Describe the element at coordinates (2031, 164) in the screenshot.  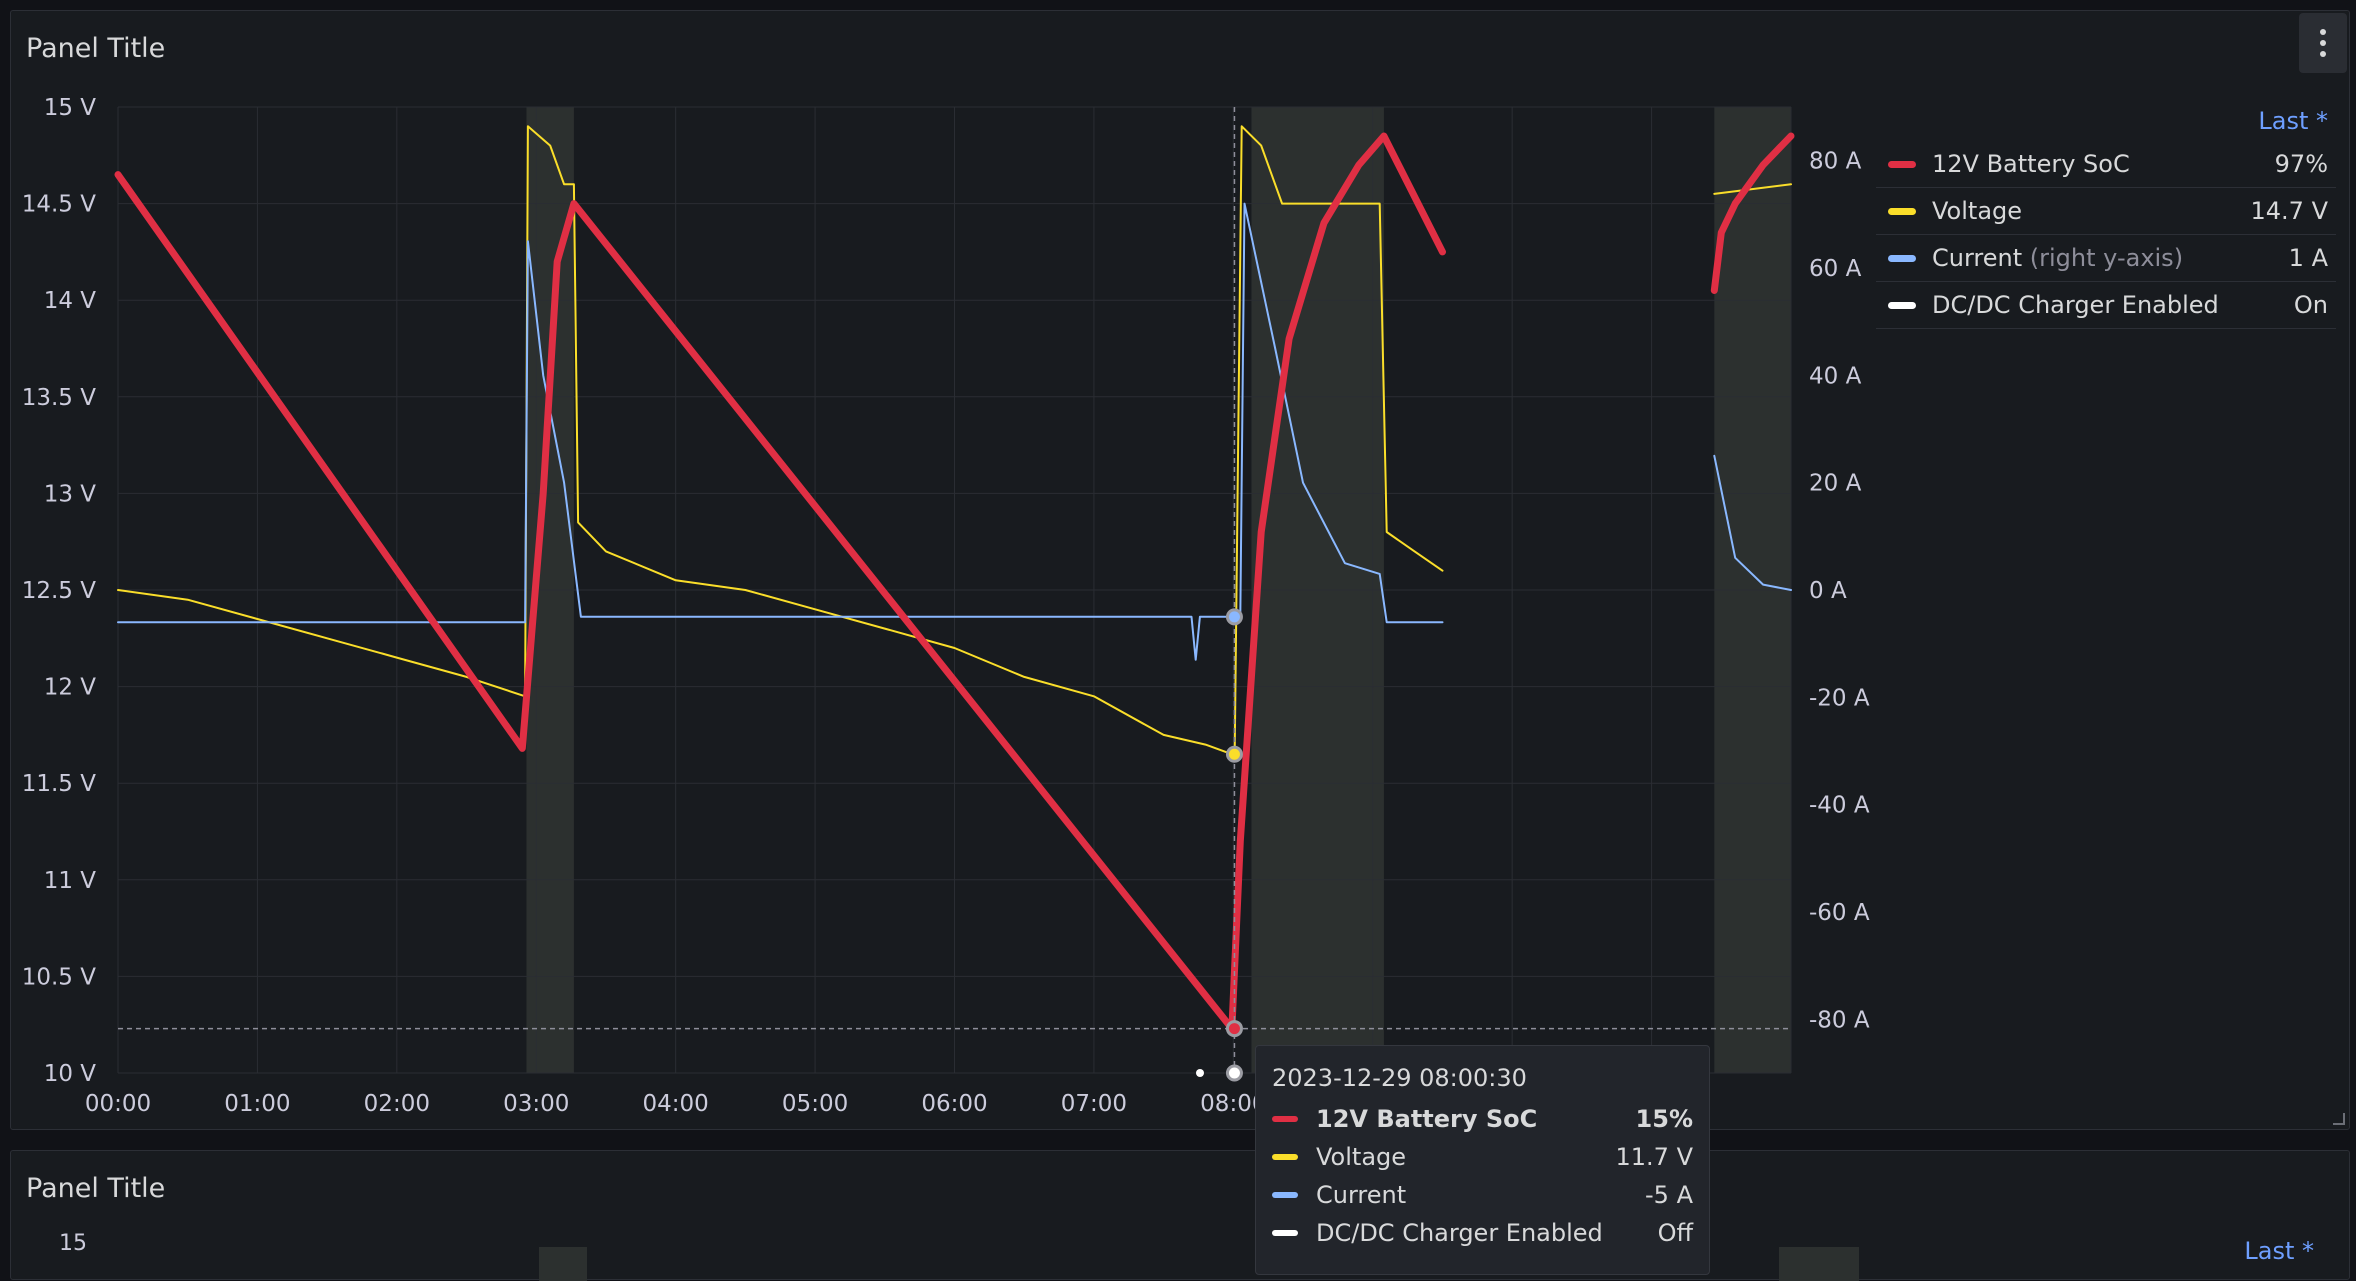
I see `legend-item-label: 12V Battery SoC` at that location.